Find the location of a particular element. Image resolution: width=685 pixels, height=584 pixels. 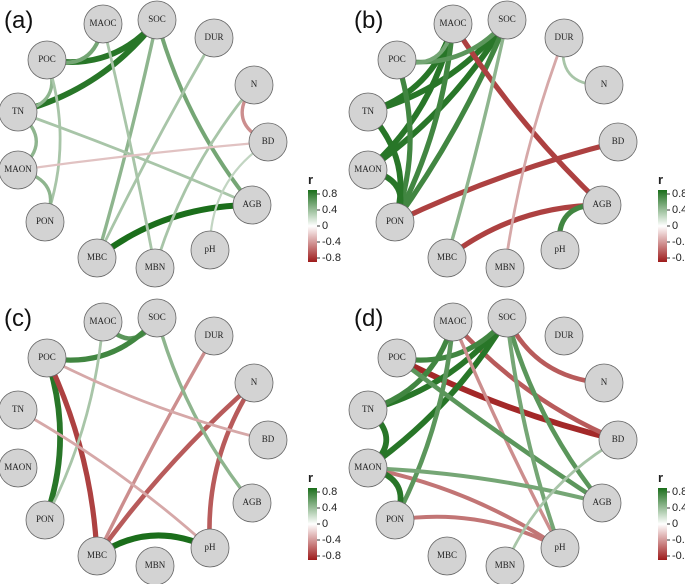

node-label: MBN is located at coordinates (155, 267).